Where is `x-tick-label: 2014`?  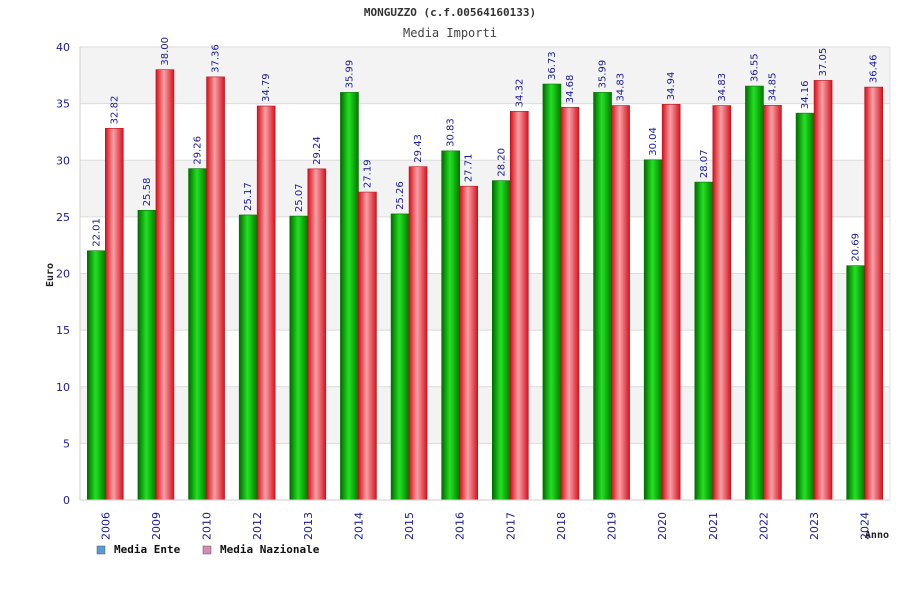
x-tick-label: 2014 is located at coordinates (358, 526).